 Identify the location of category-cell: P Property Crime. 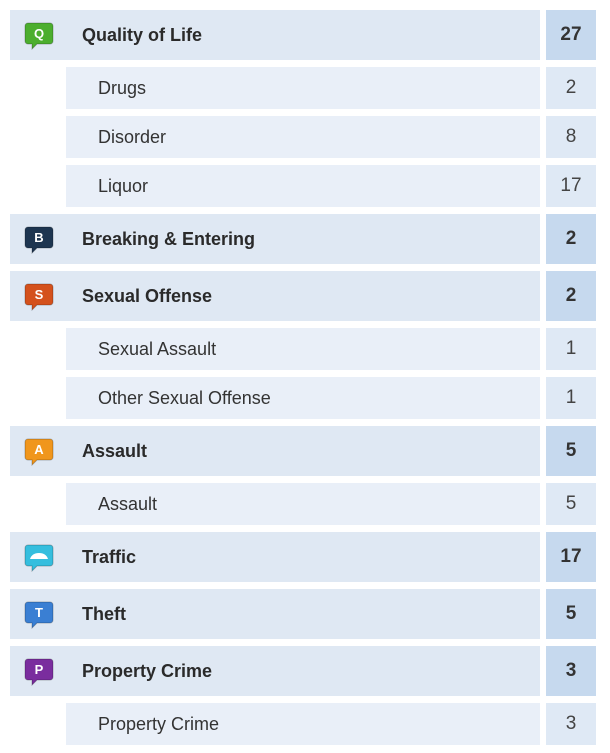
(275, 671).